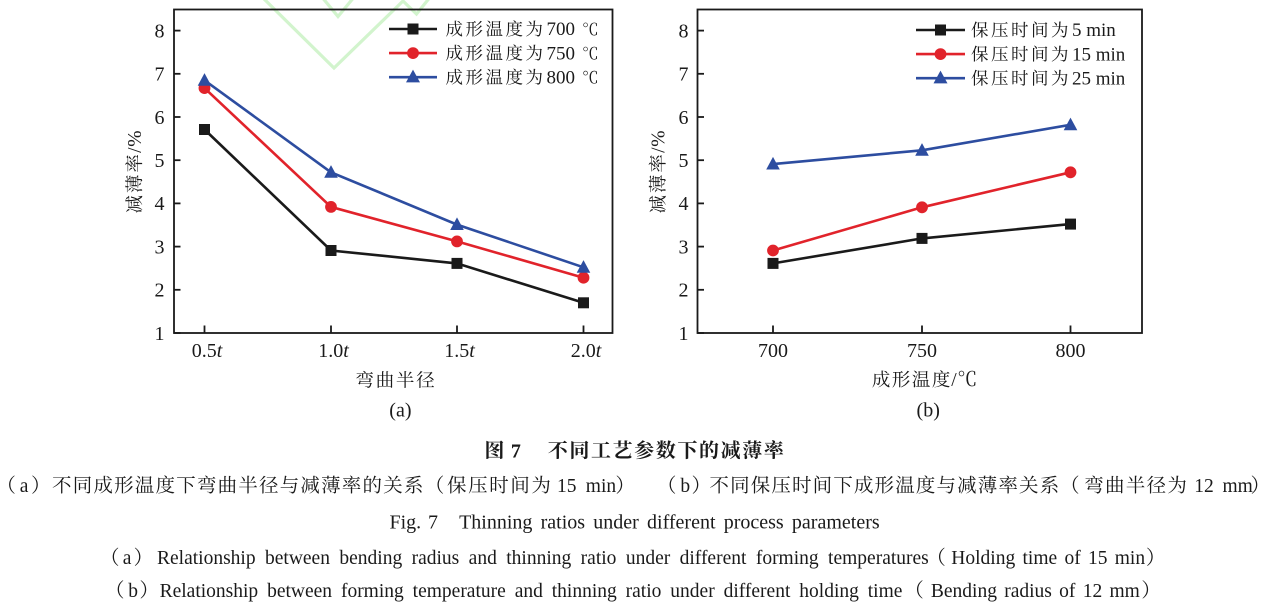  Describe the element at coordinates (459, 351) in the screenshot. I see `svg-text: 1.5t` at that location.